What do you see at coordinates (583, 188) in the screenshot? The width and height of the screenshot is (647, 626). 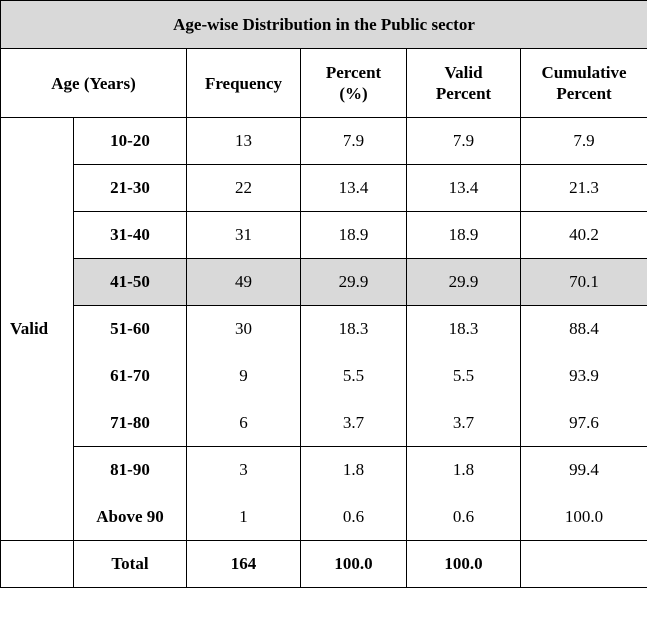 I see `row-cumulative-cell: 21.3` at bounding box center [583, 188].